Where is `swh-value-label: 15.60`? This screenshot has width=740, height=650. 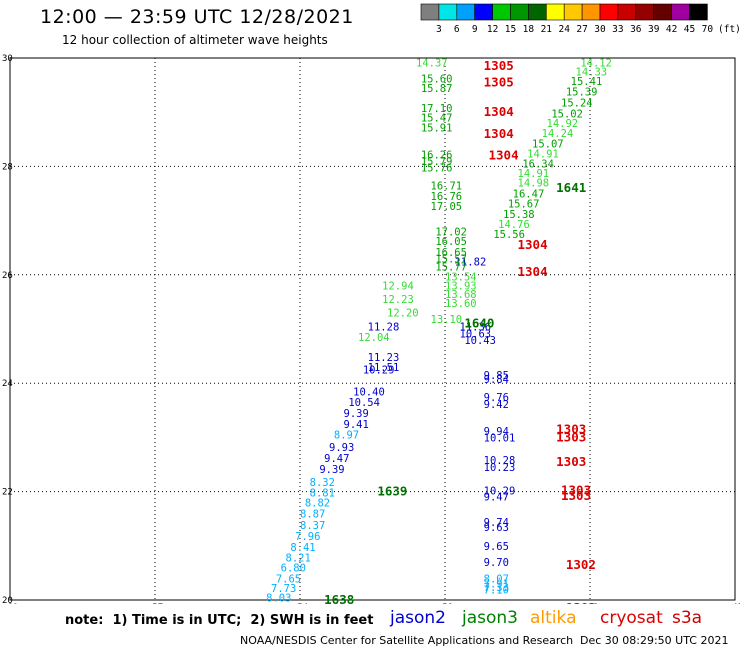 swh-value-label: 15.60 is located at coordinates (437, 80).